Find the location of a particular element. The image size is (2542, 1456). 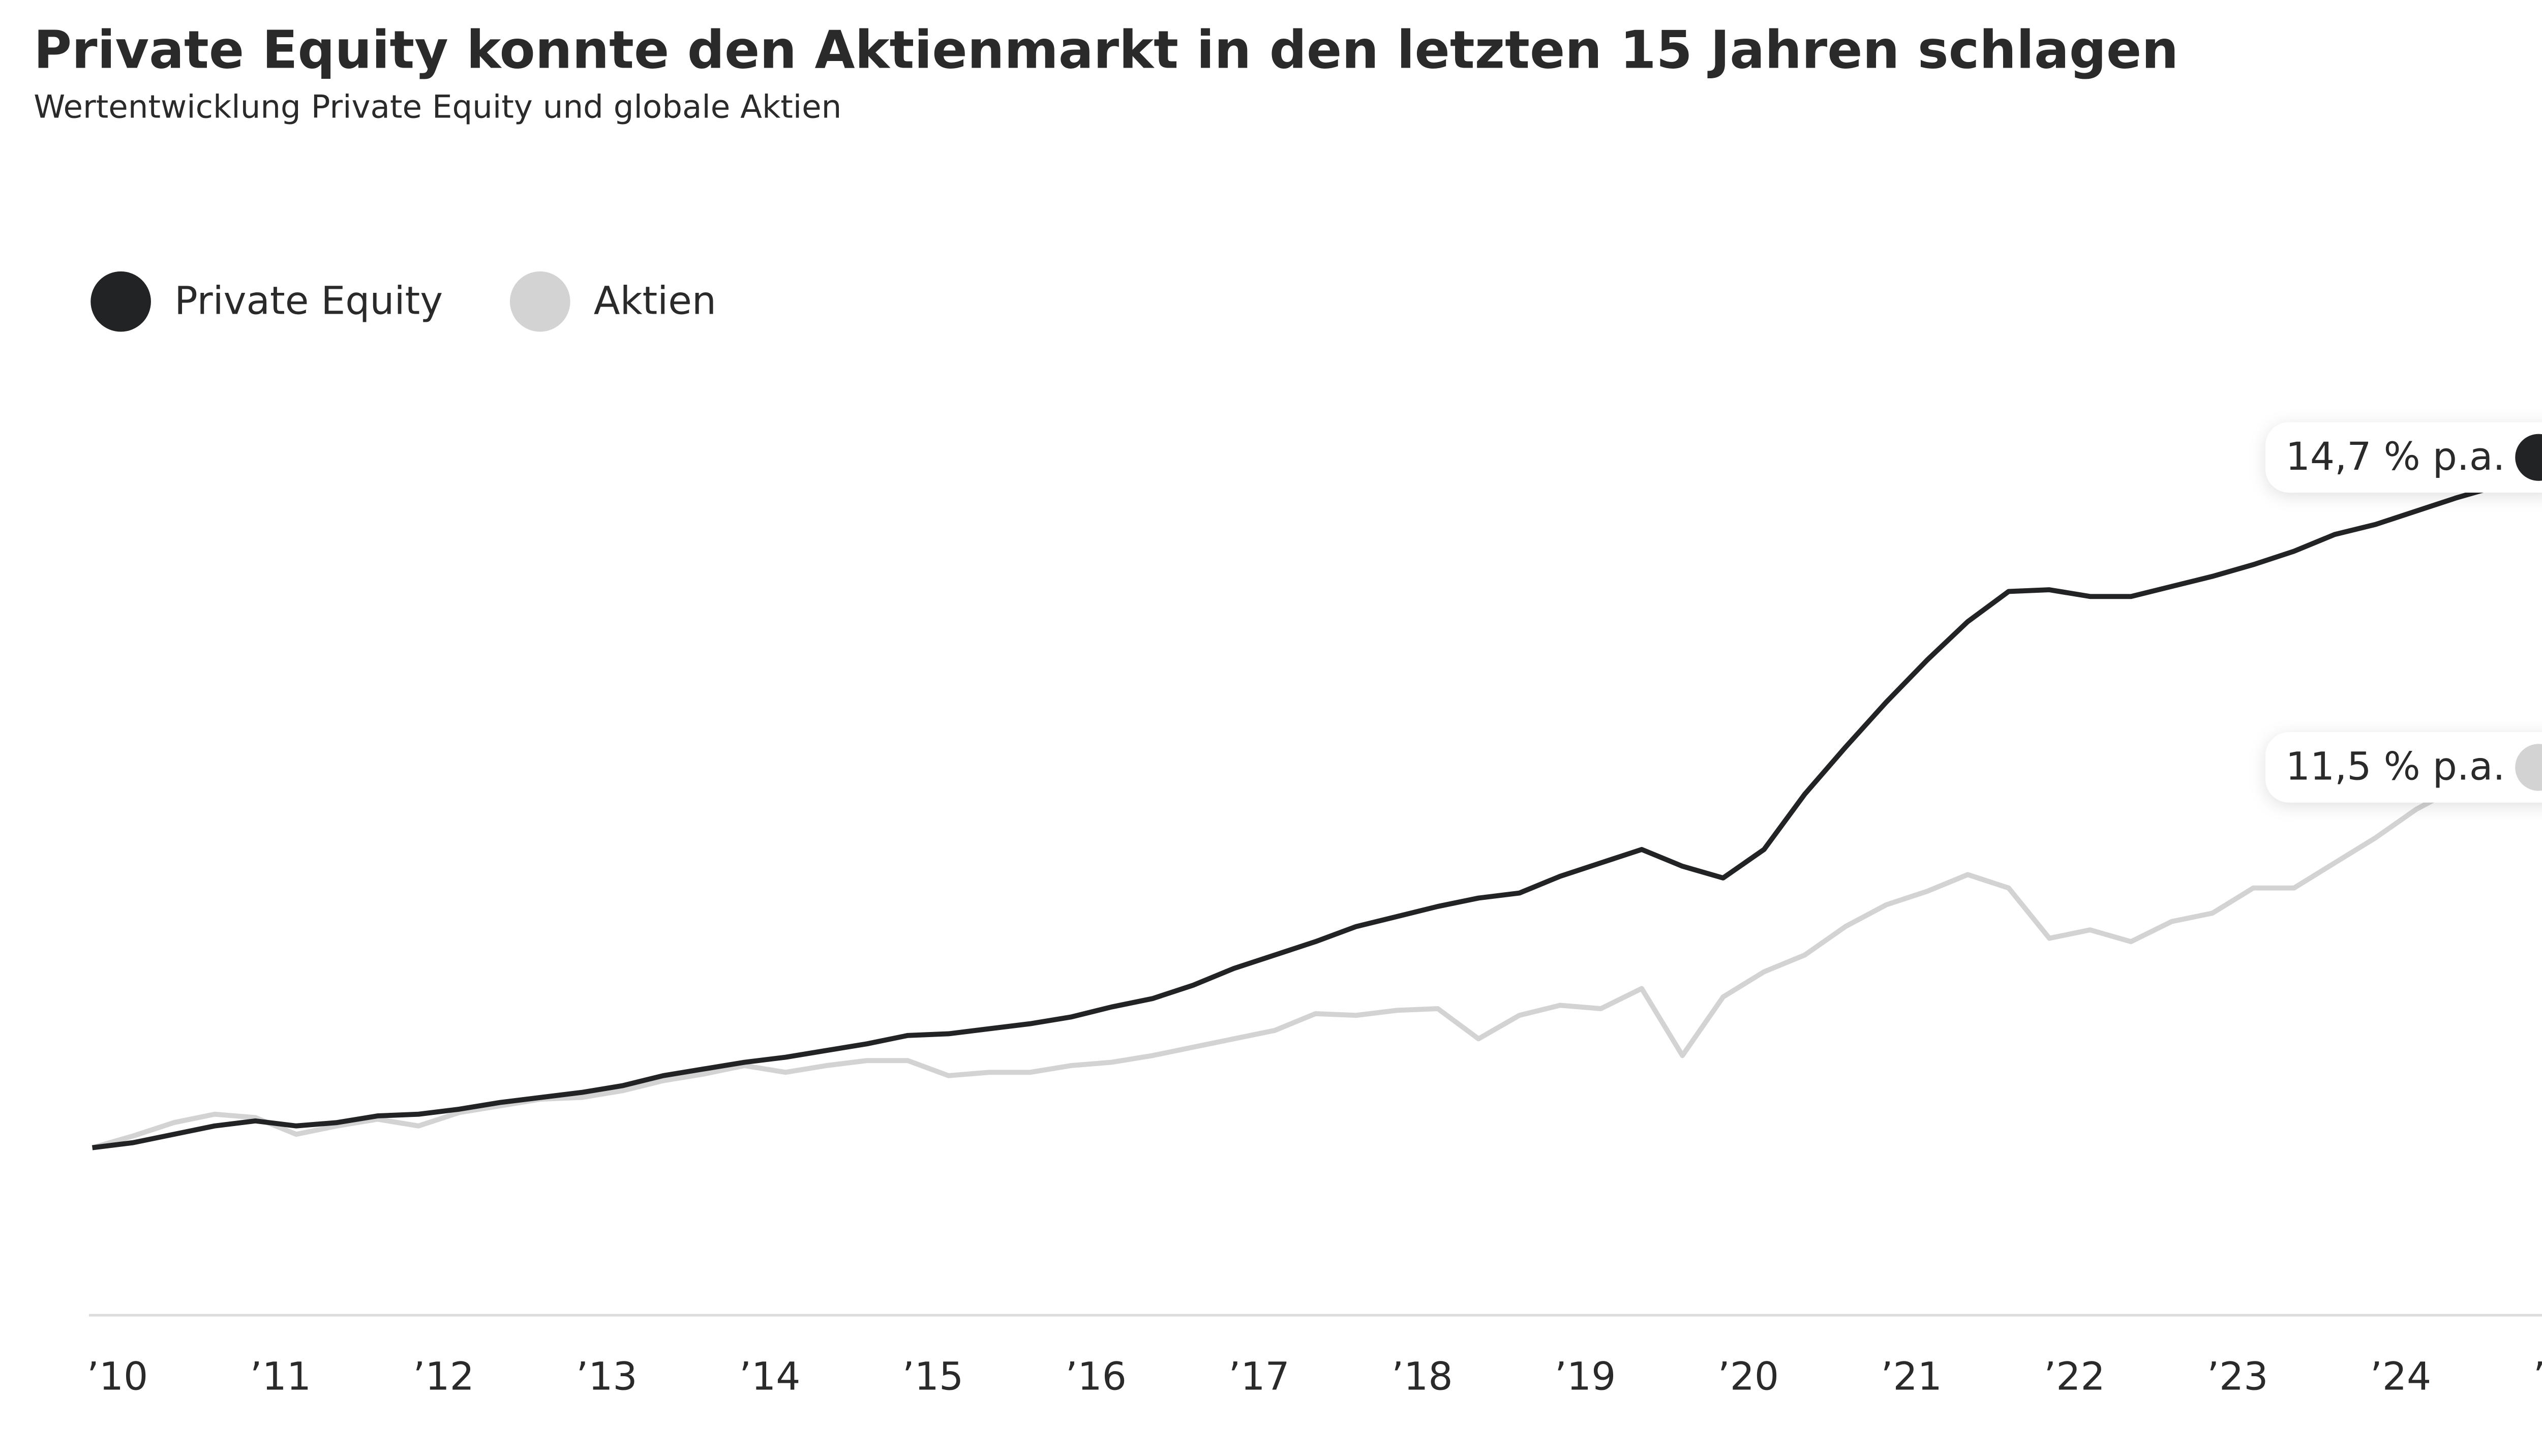

end-label: 11,5 % p.a. is located at coordinates (2403, 767).